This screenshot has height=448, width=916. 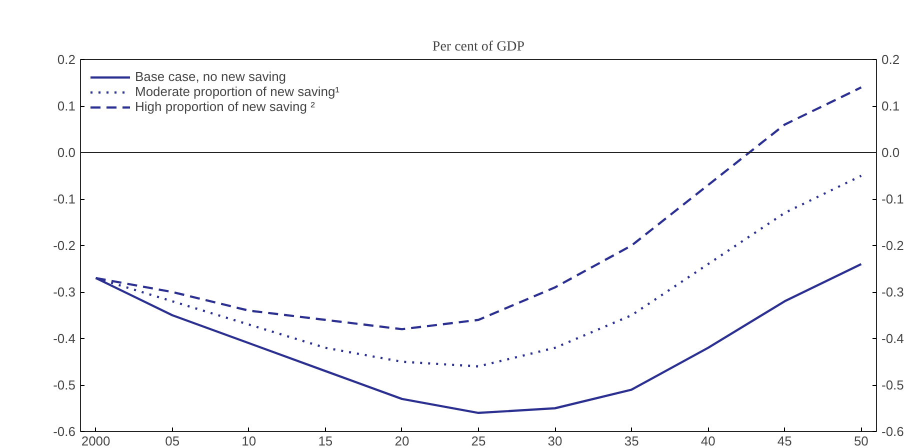 What do you see at coordinates (891, 106) in the screenshot?
I see `y2-tick-label: 0.1` at bounding box center [891, 106].